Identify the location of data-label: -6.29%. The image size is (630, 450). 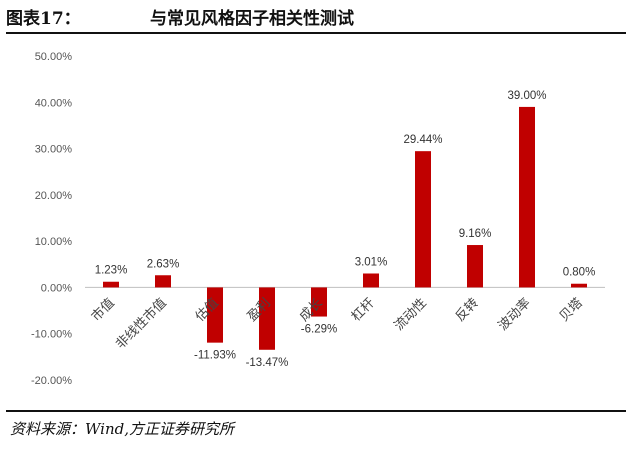
(319, 330).